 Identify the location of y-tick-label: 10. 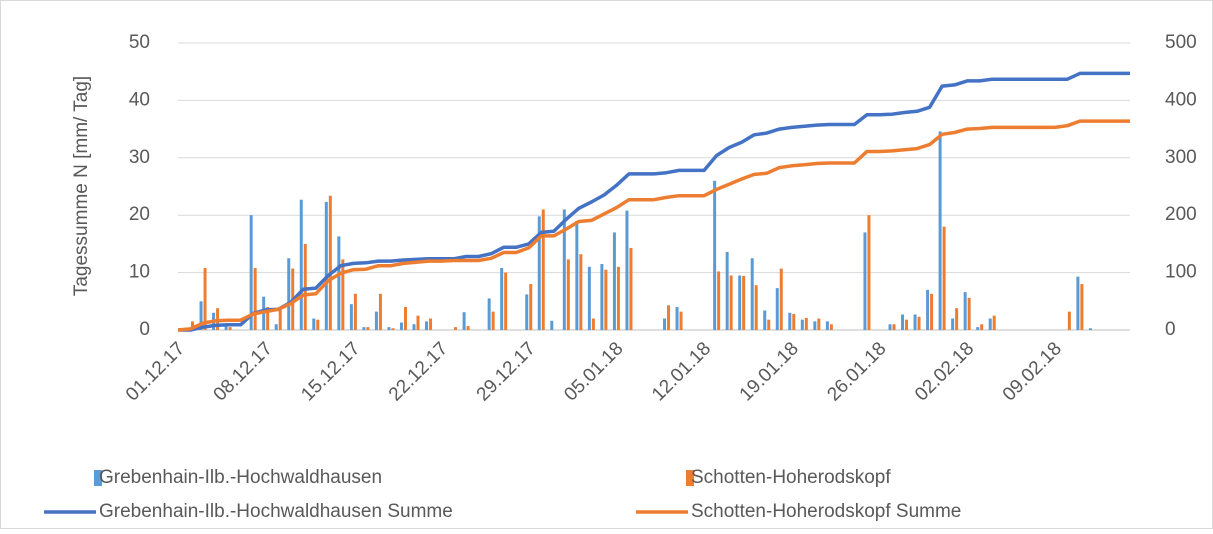
(139, 272).